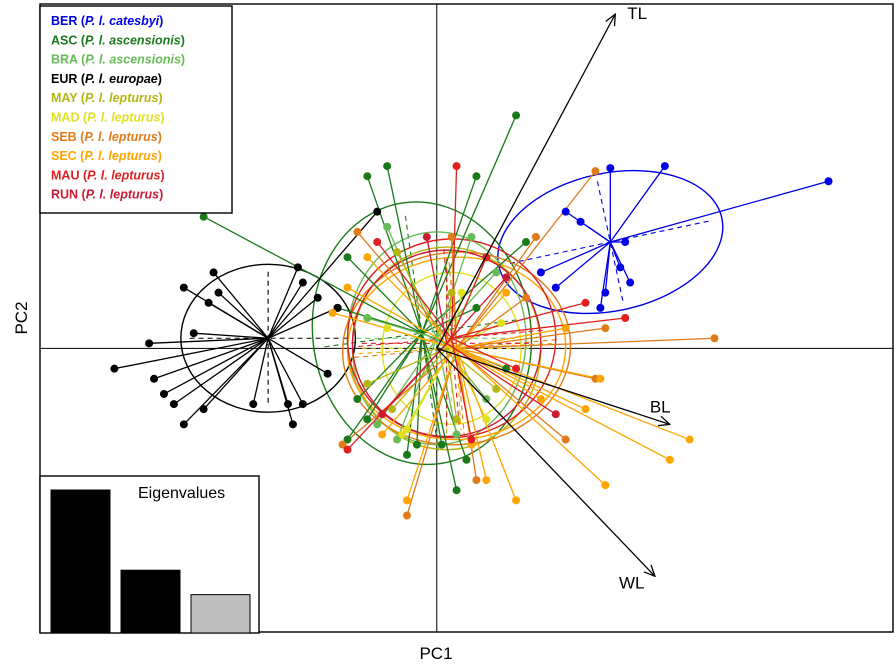  What do you see at coordinates (181, 493) in the screenshot?
I see `inset-title: Eigenvalues` at bounding box center [181, 493].